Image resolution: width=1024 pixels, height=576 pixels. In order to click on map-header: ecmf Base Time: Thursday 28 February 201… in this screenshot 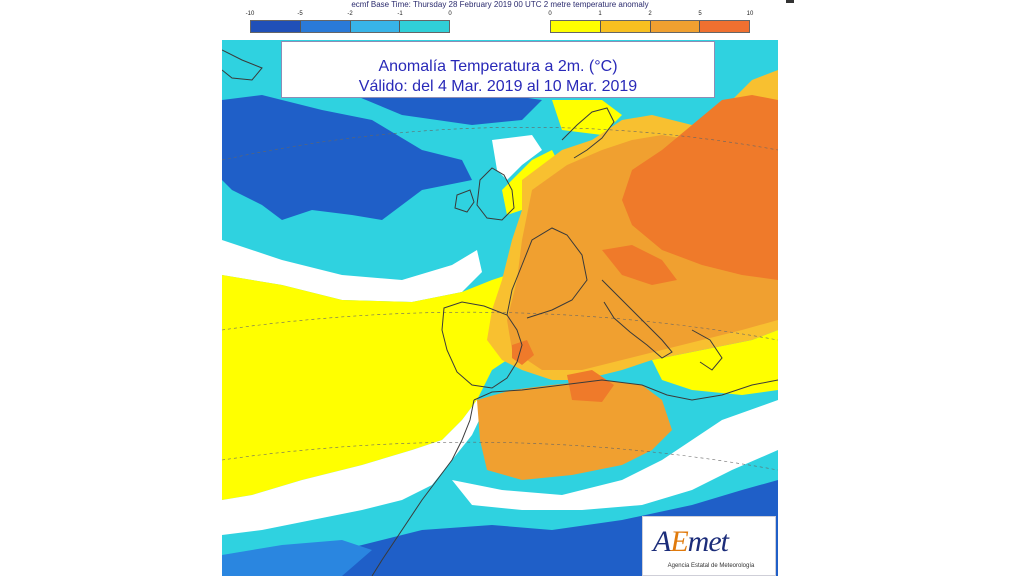, I will do `click(500, 20)`.